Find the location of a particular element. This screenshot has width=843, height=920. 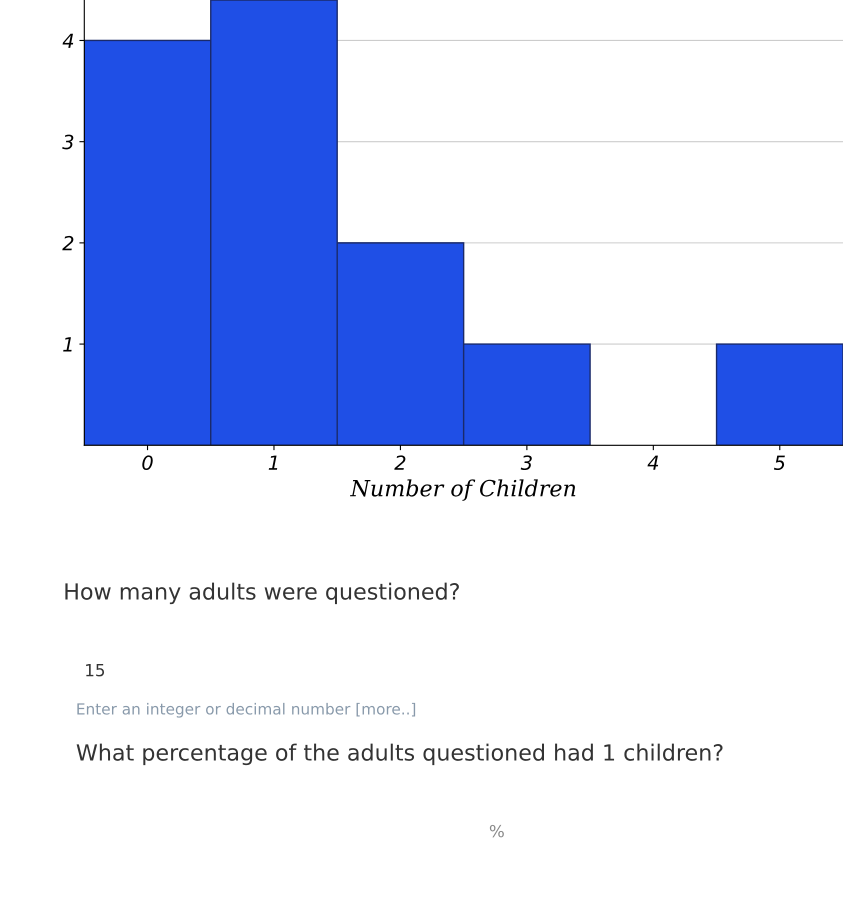

x-tick-label: 3 is located at coordinates (526, 462).